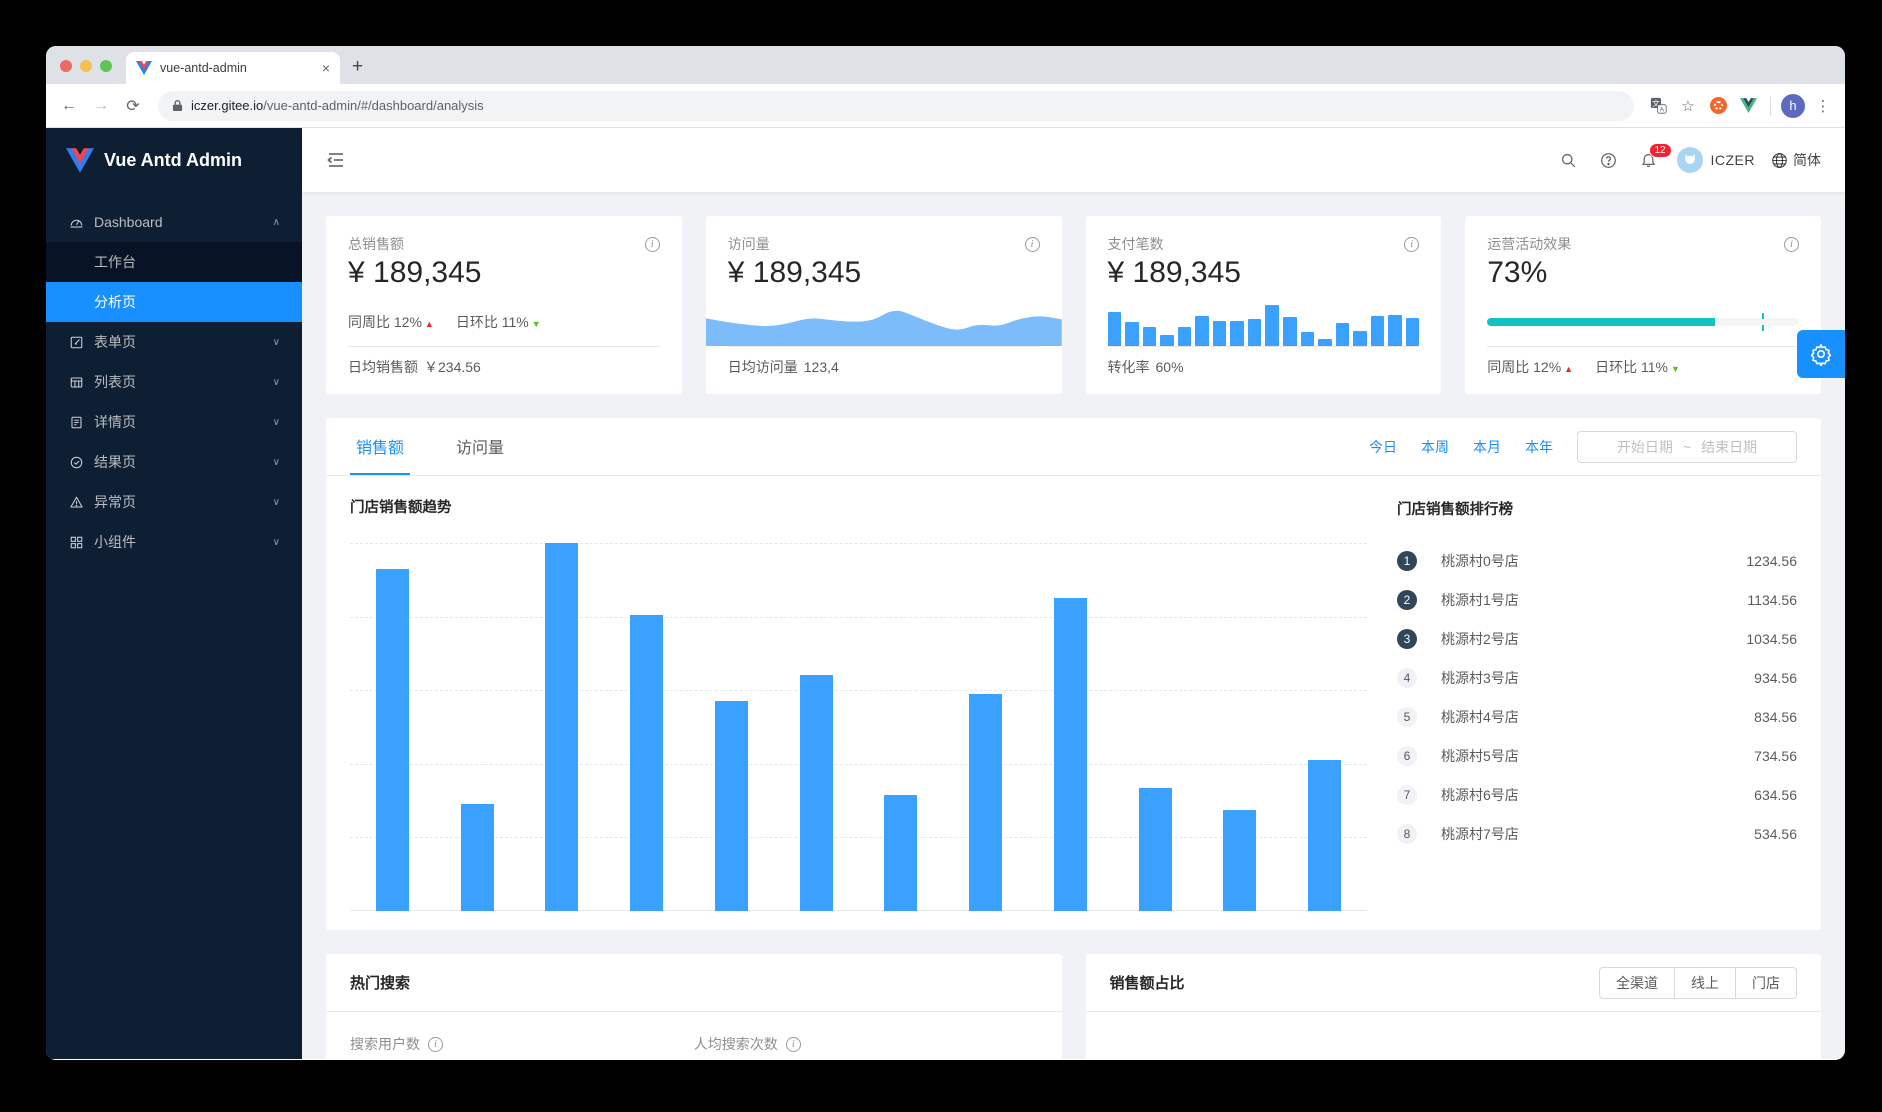  Describe the element at coordinates (480, 448) in the screenshot. I see `tab-访问量: 访问量` at that location.